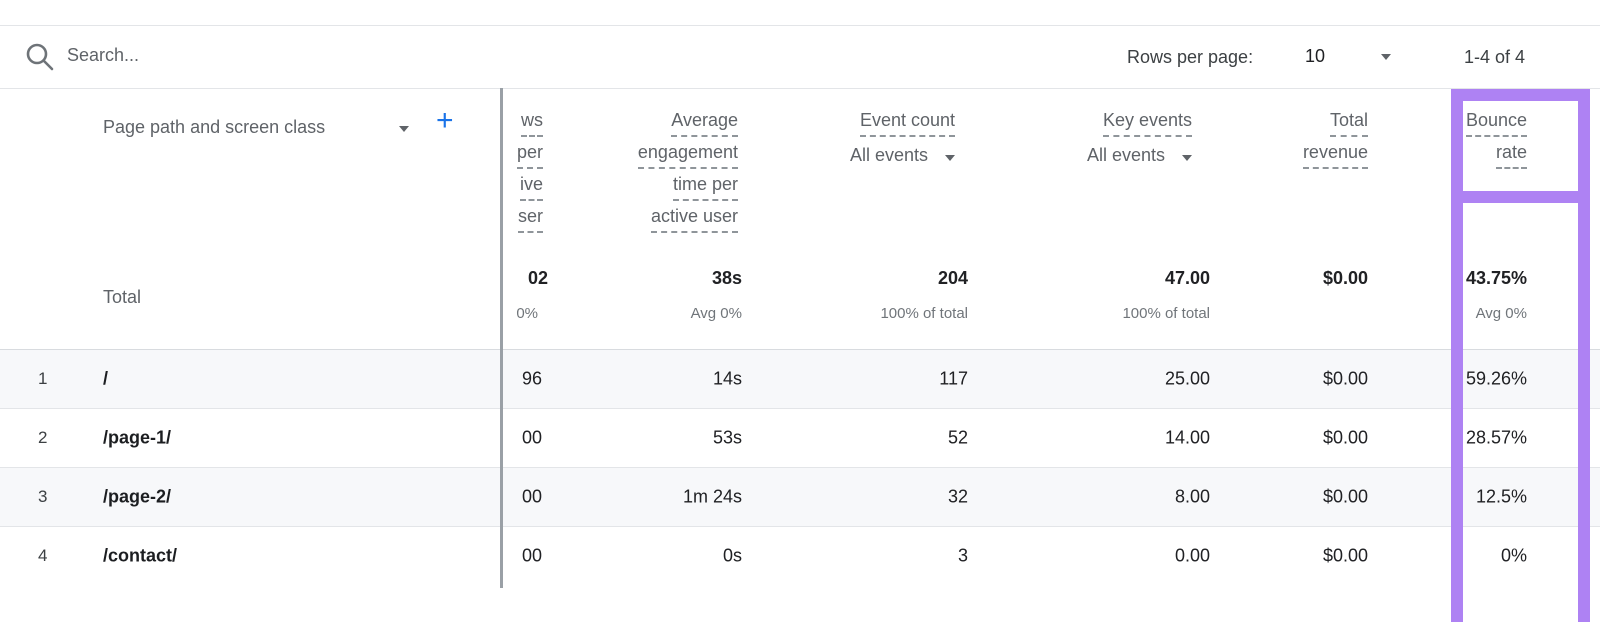 This screenshot has width=1600, height=622. What do you see at coordinates (800, 379) in the screenshot?
I see `table-row: 1 / 96 14s 117 25.00 $0.00 59.26%` at bounding box center [800, 379].